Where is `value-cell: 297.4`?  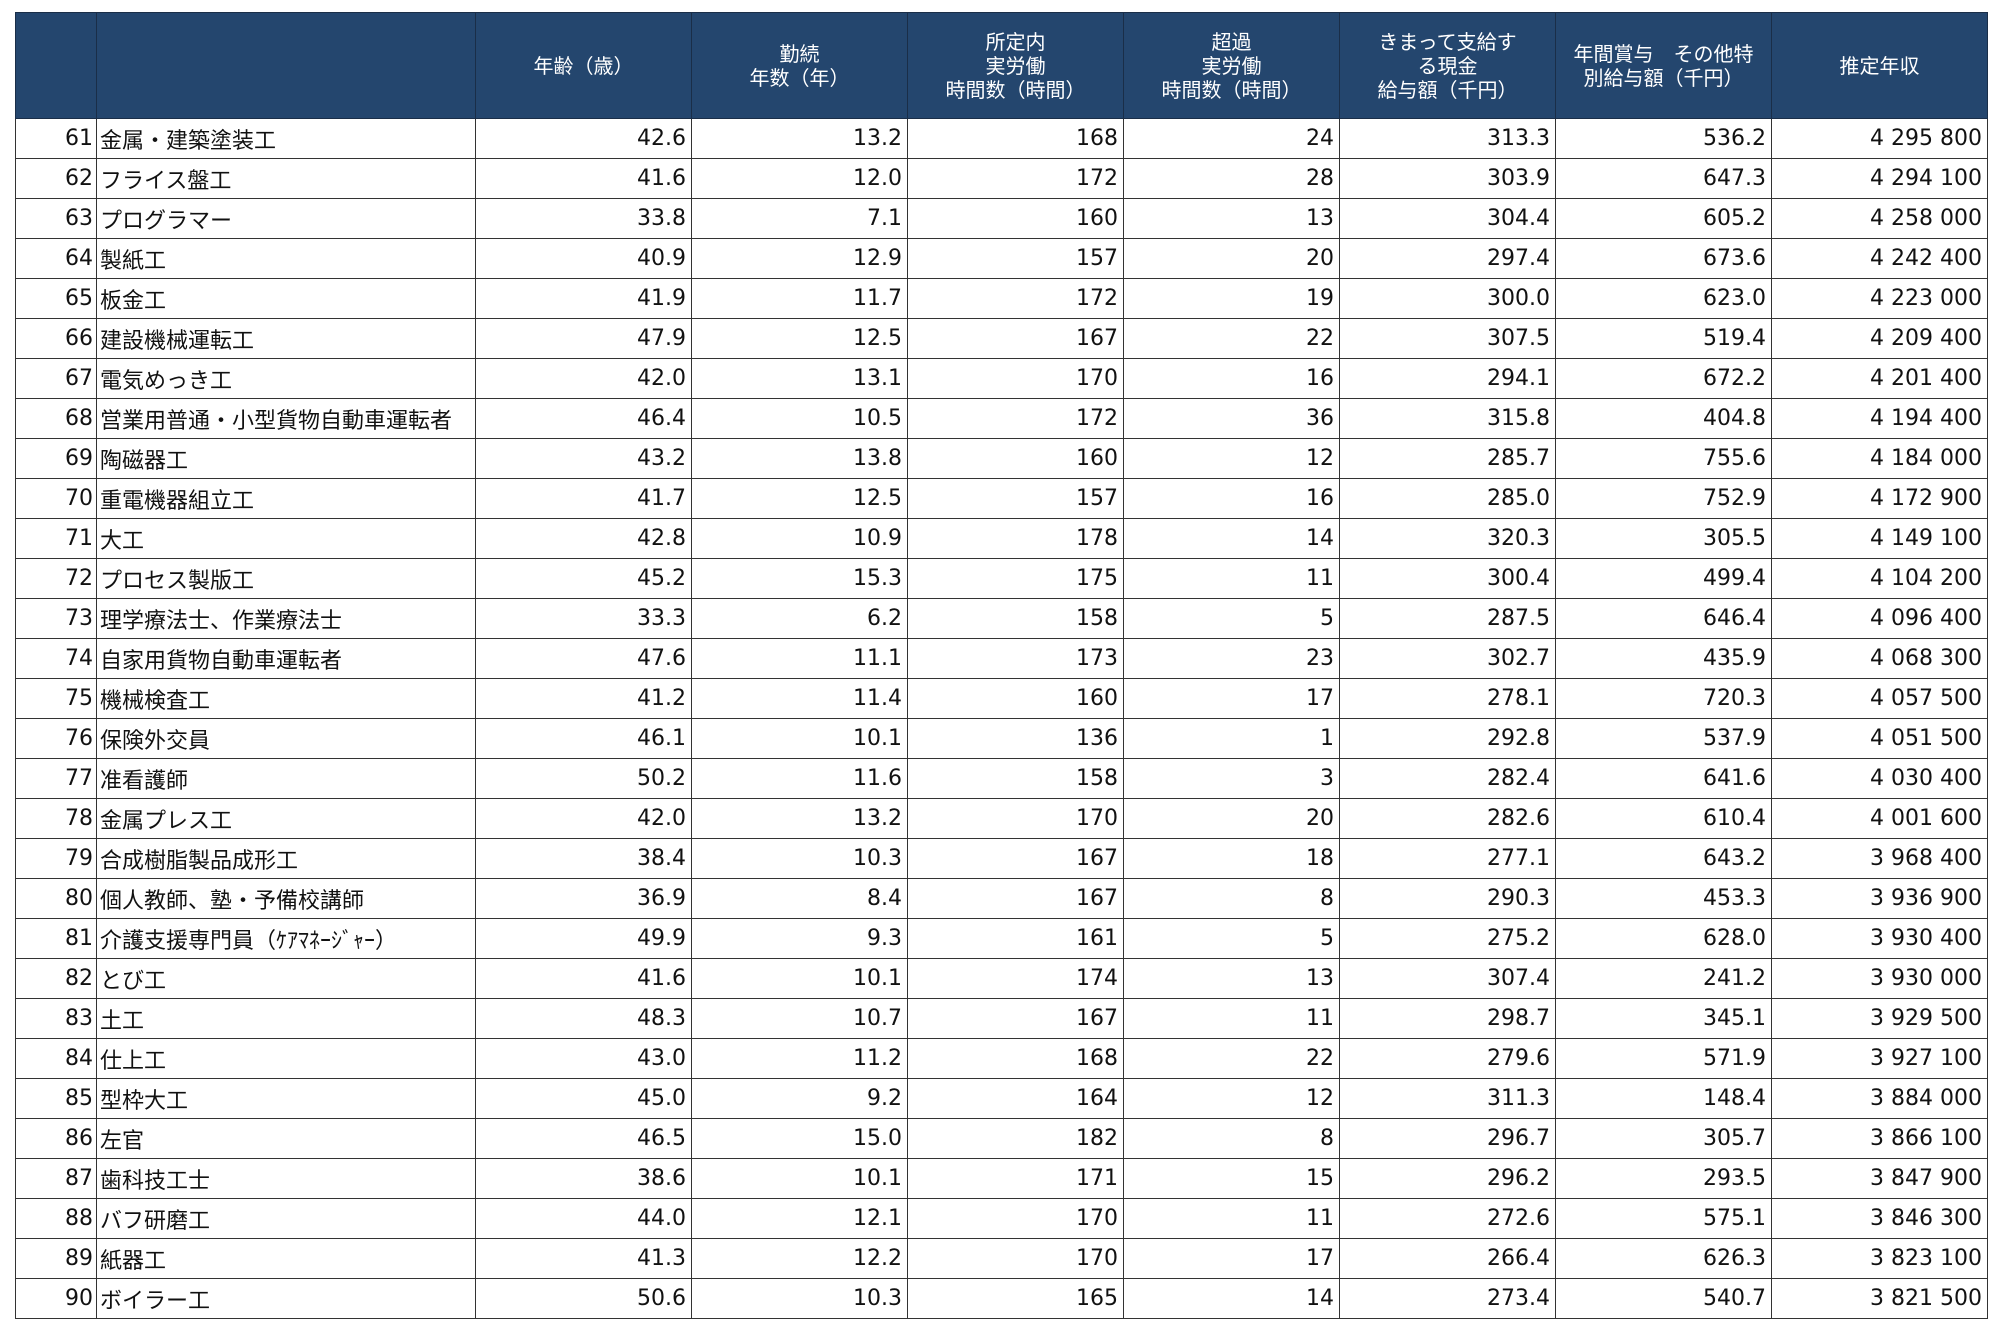 value-cell: 297.4 is located at coordinates (1447, 258).